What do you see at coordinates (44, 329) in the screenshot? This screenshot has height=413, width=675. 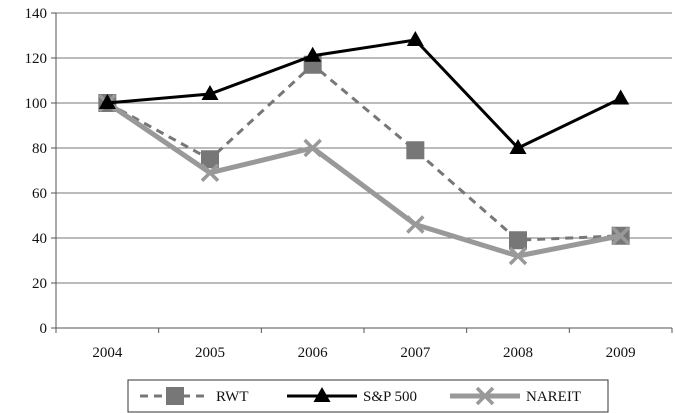 I see `y-tick-label: 0` at bounding box center [44, 329].